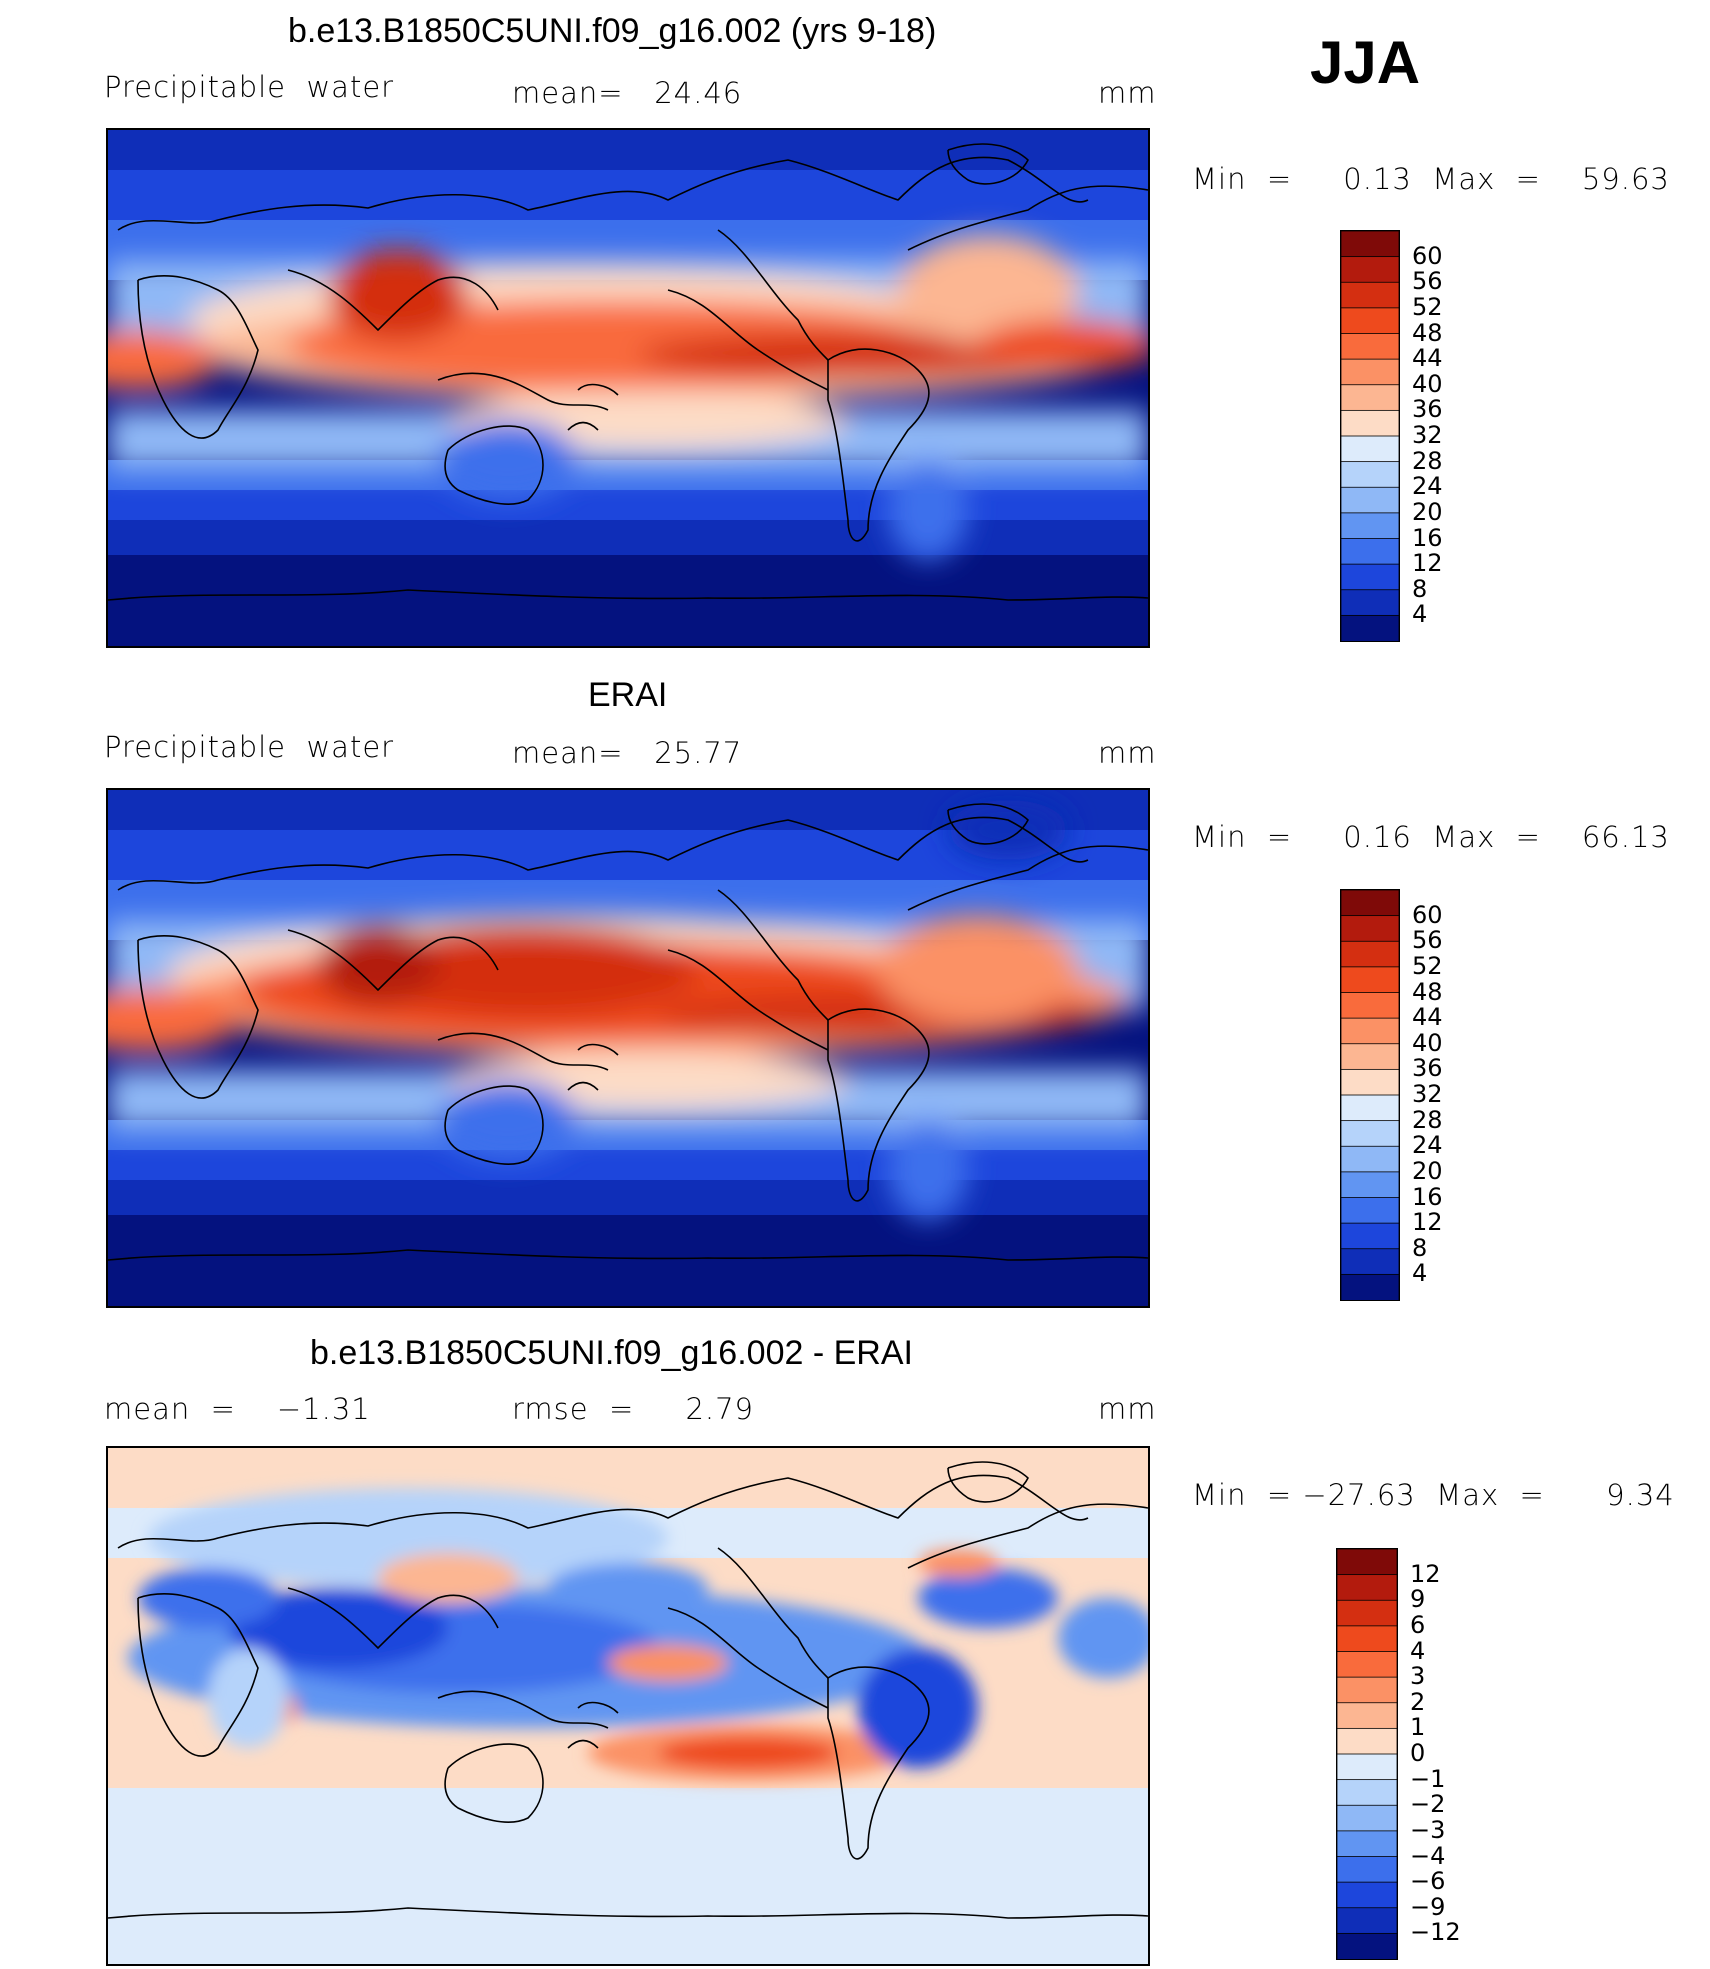 The width and height of the screenshot is (1710, 1969). Describe the element at coordinates (1127, 753) in the screenshot. I see `panel-2-units: mm` at that location.